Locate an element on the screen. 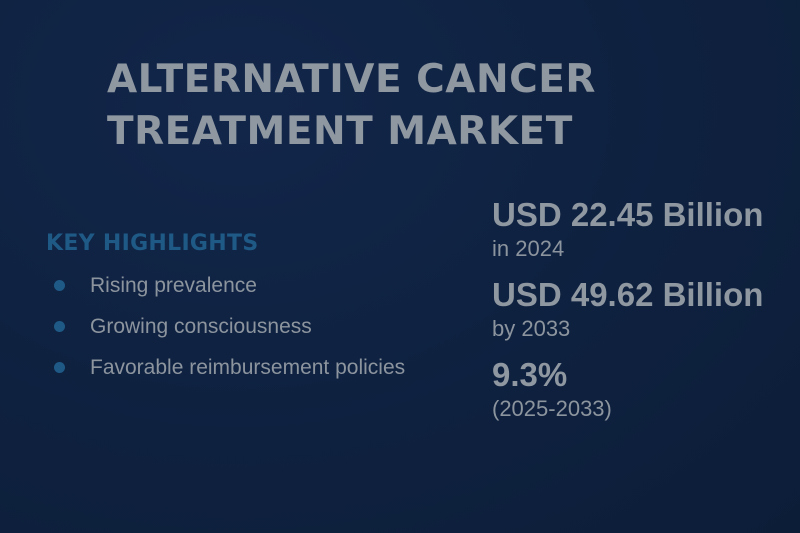 The image size is (800, 533). stat-label: in 2024 is located at coordinates (528, 248).